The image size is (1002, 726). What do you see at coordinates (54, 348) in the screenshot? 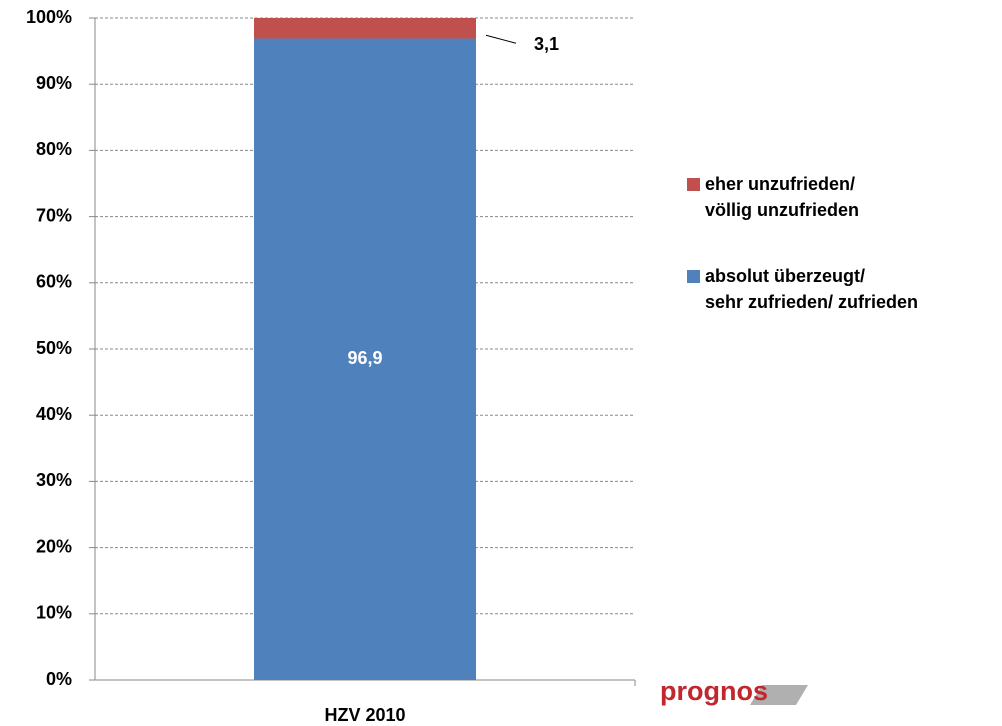
I see `y-tick-label: 50%` at bounding box center [54, 348].